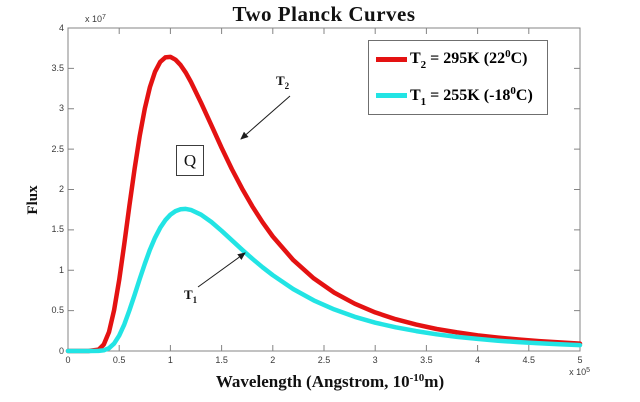  I want to click on legend-swatch-red, so click(391, 59).